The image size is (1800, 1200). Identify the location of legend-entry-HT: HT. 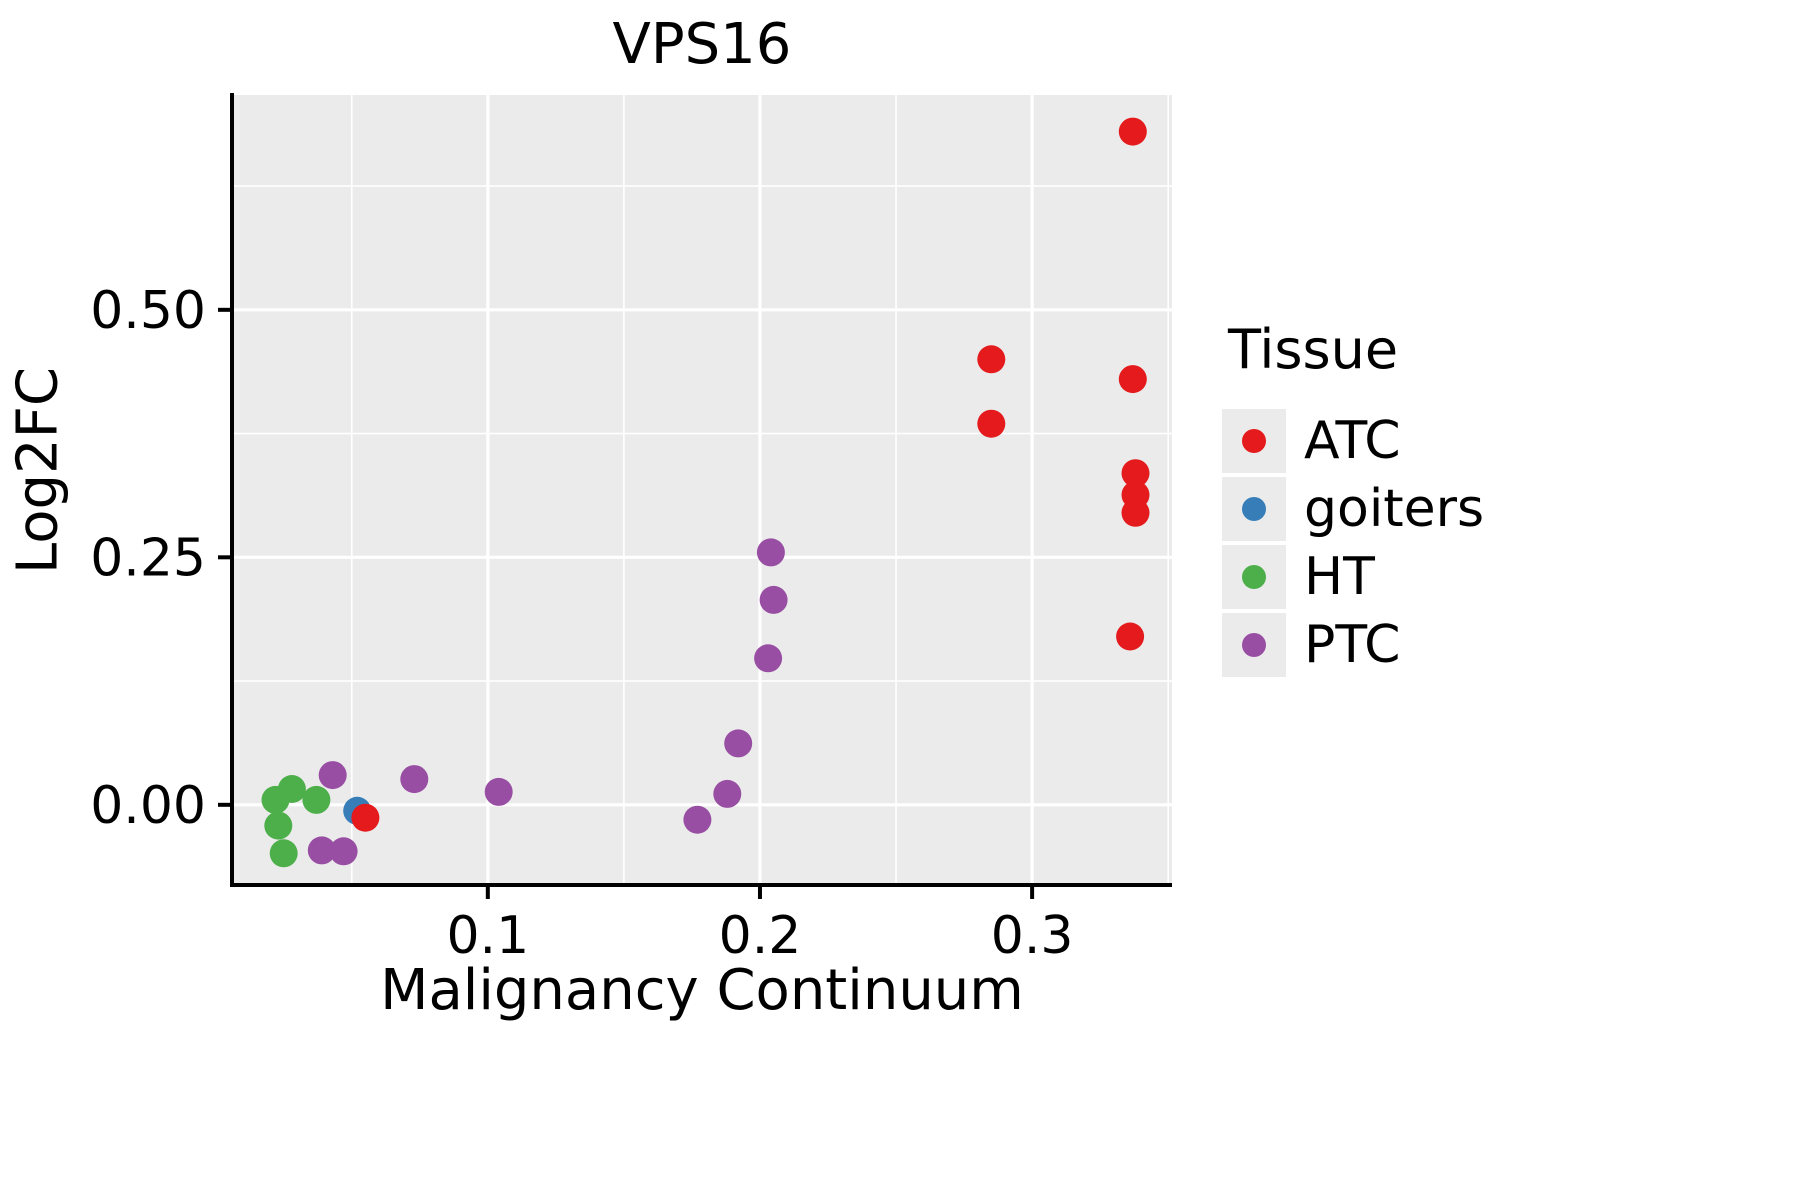
(1353, 577).